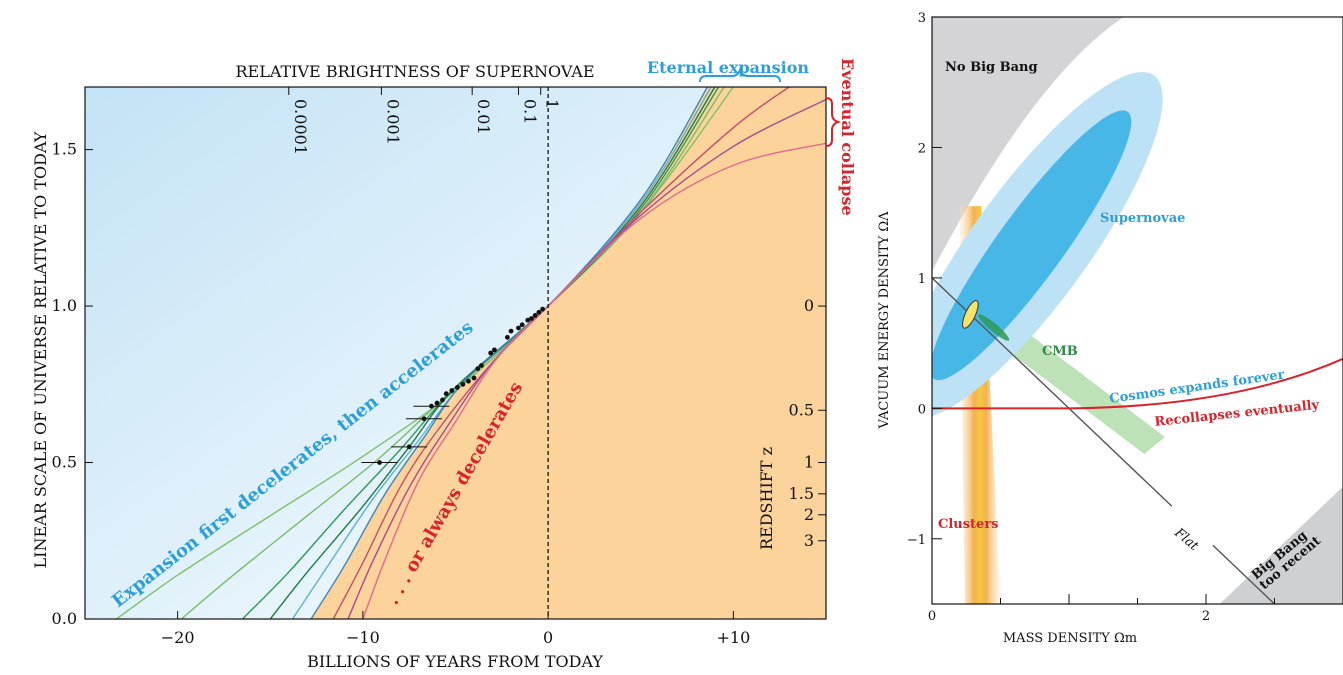 The image size is (1343, 675). I want to click on y-tick-label: 1.0, so click(64, 305).